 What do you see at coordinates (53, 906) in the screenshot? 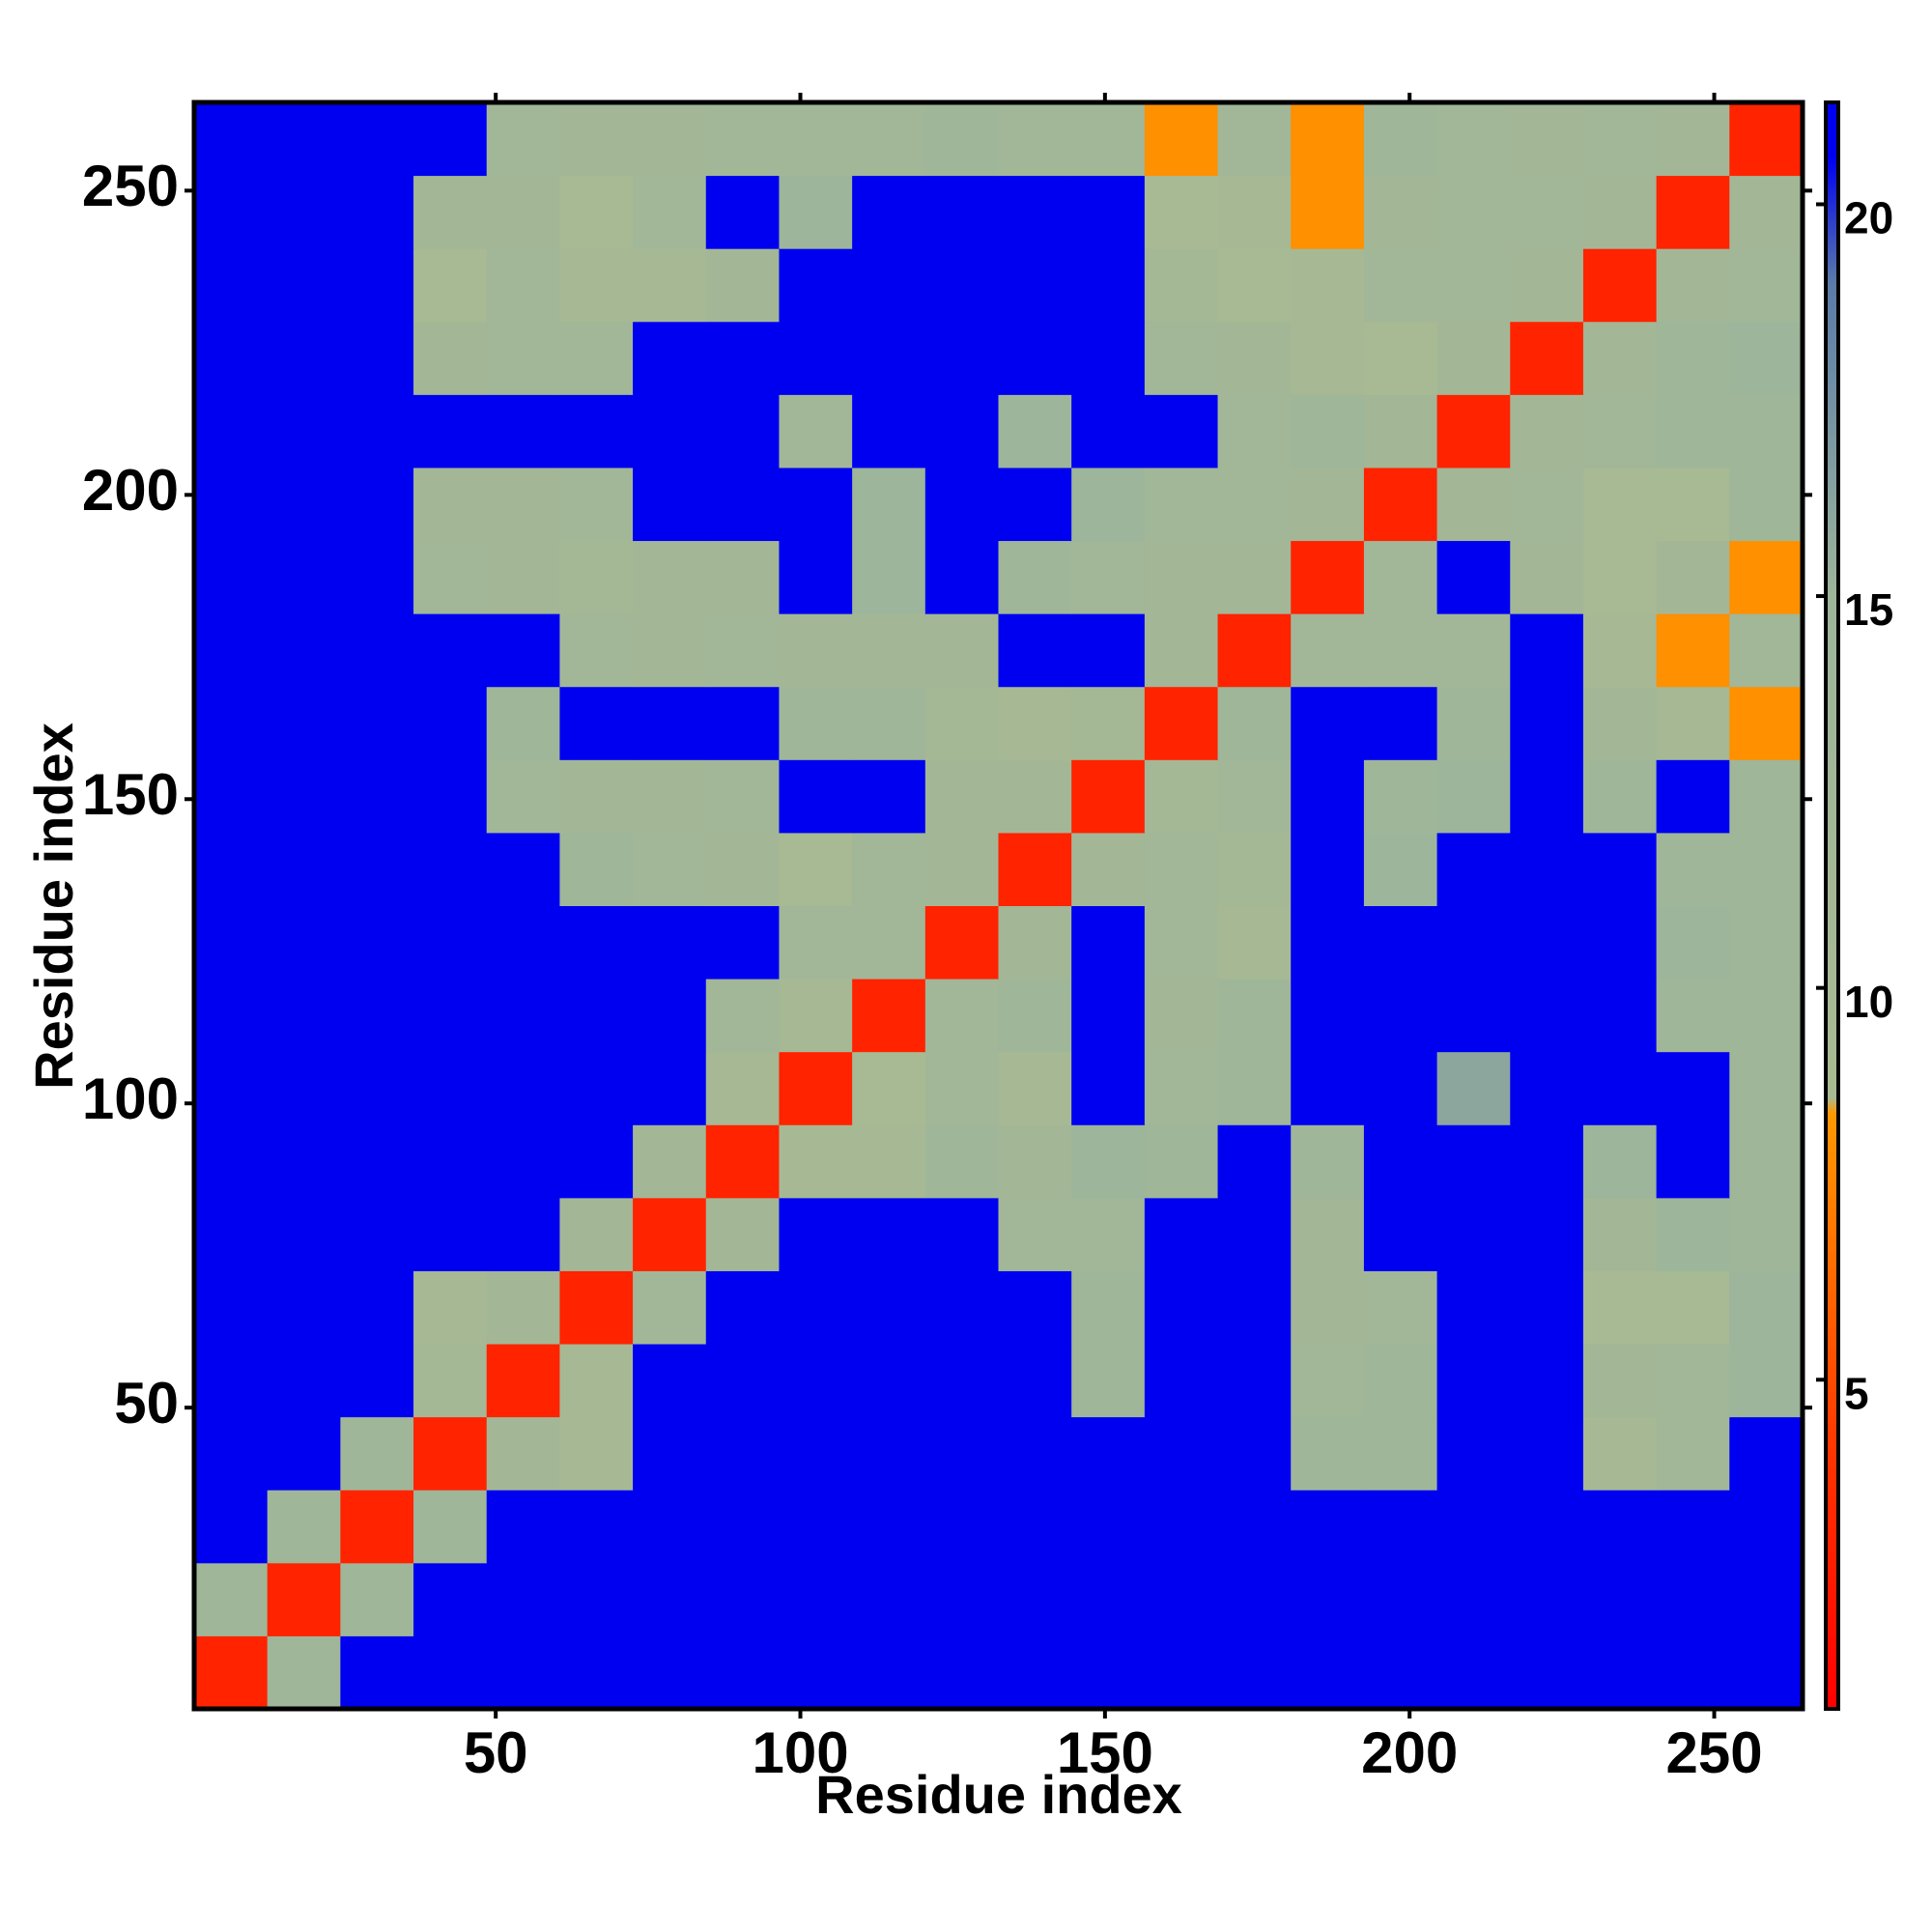
I see `y-axis-title: Residue index` at bounding box center [53, 906].